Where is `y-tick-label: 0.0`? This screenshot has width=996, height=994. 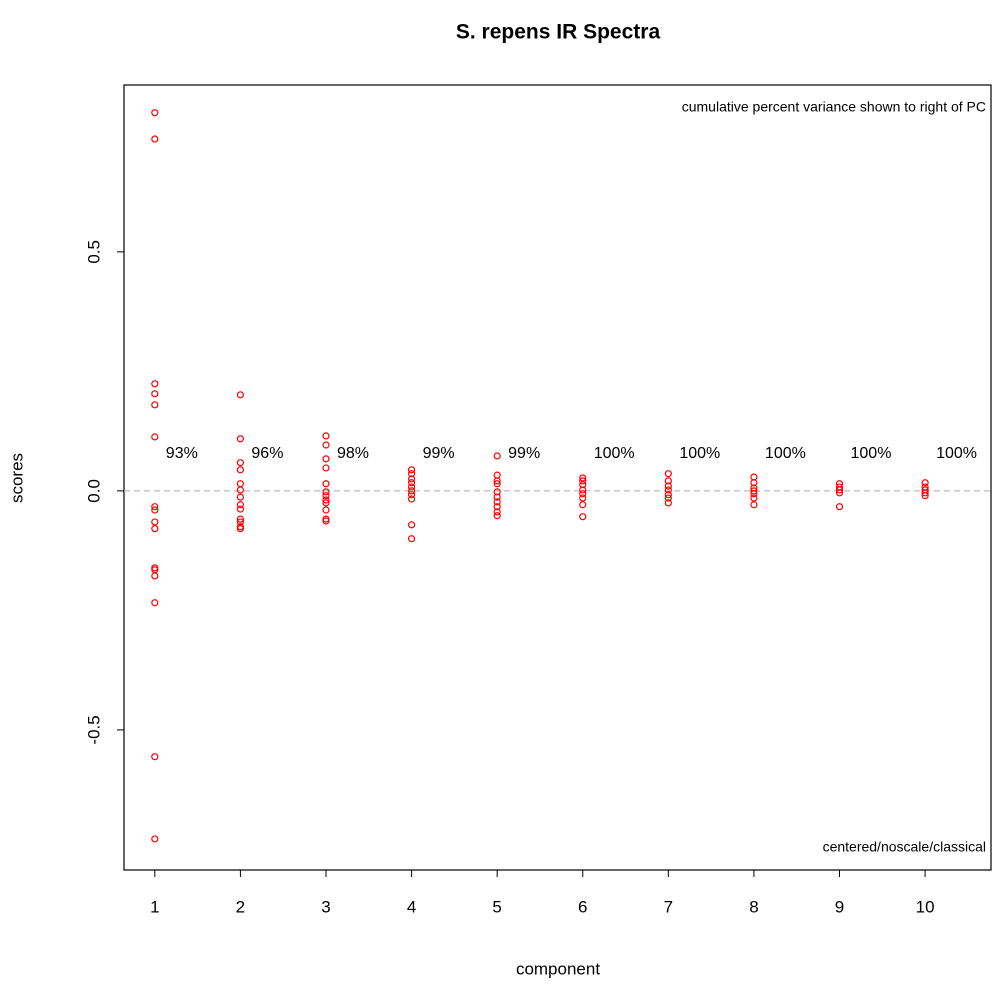
y-tick-label: 0.0 is located at coordinates (93, 491).